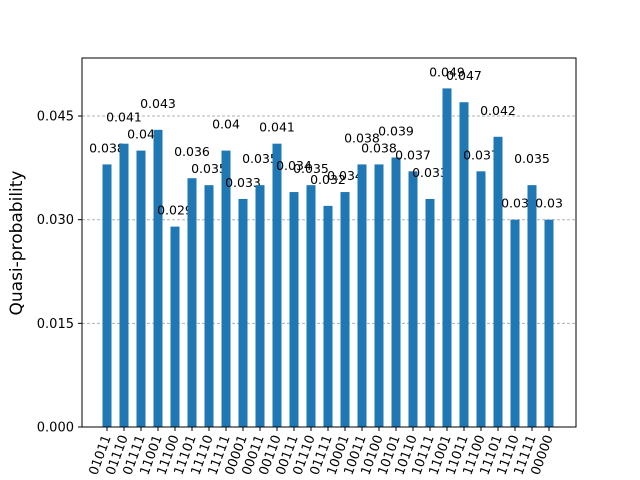  What do you see at coordinates (447, 71) in the screenshot?
I see `value-label: 0.049` at bounding box center [447, 71].